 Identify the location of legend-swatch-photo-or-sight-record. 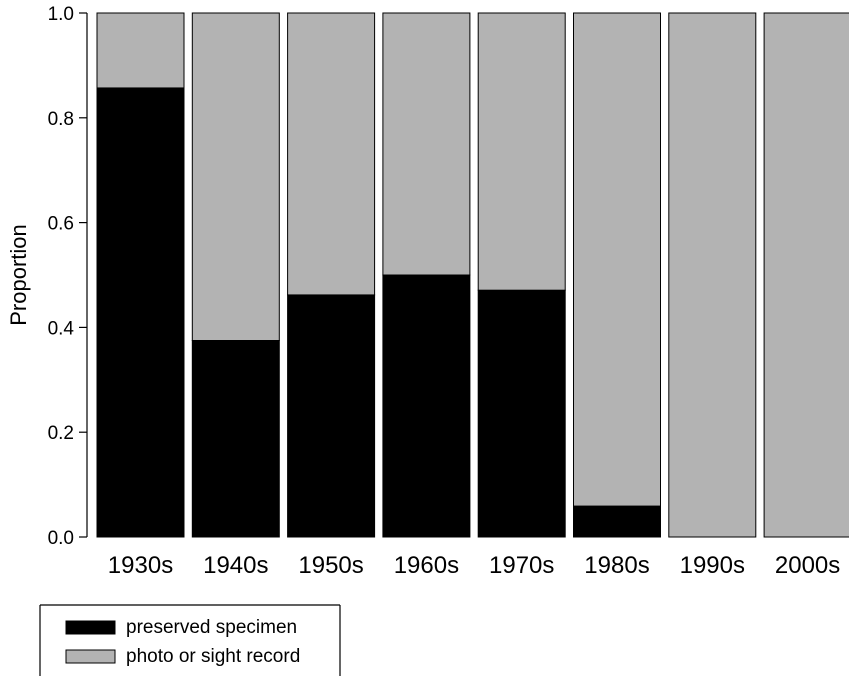
(90, 656).